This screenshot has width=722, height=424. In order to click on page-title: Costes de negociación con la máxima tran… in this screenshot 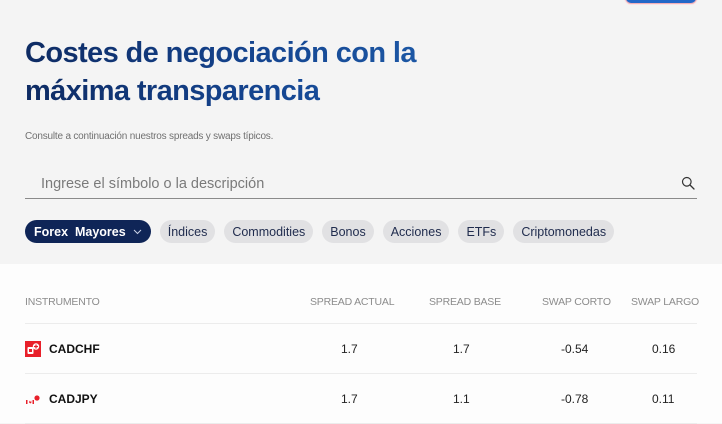, I will do `click(235, 72)`.